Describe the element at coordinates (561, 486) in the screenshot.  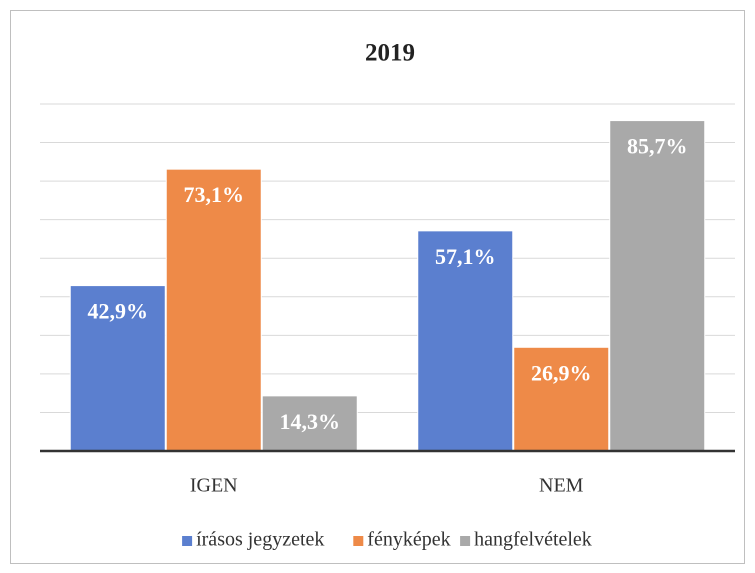
I see `x-tick-label: NEM` at that location.